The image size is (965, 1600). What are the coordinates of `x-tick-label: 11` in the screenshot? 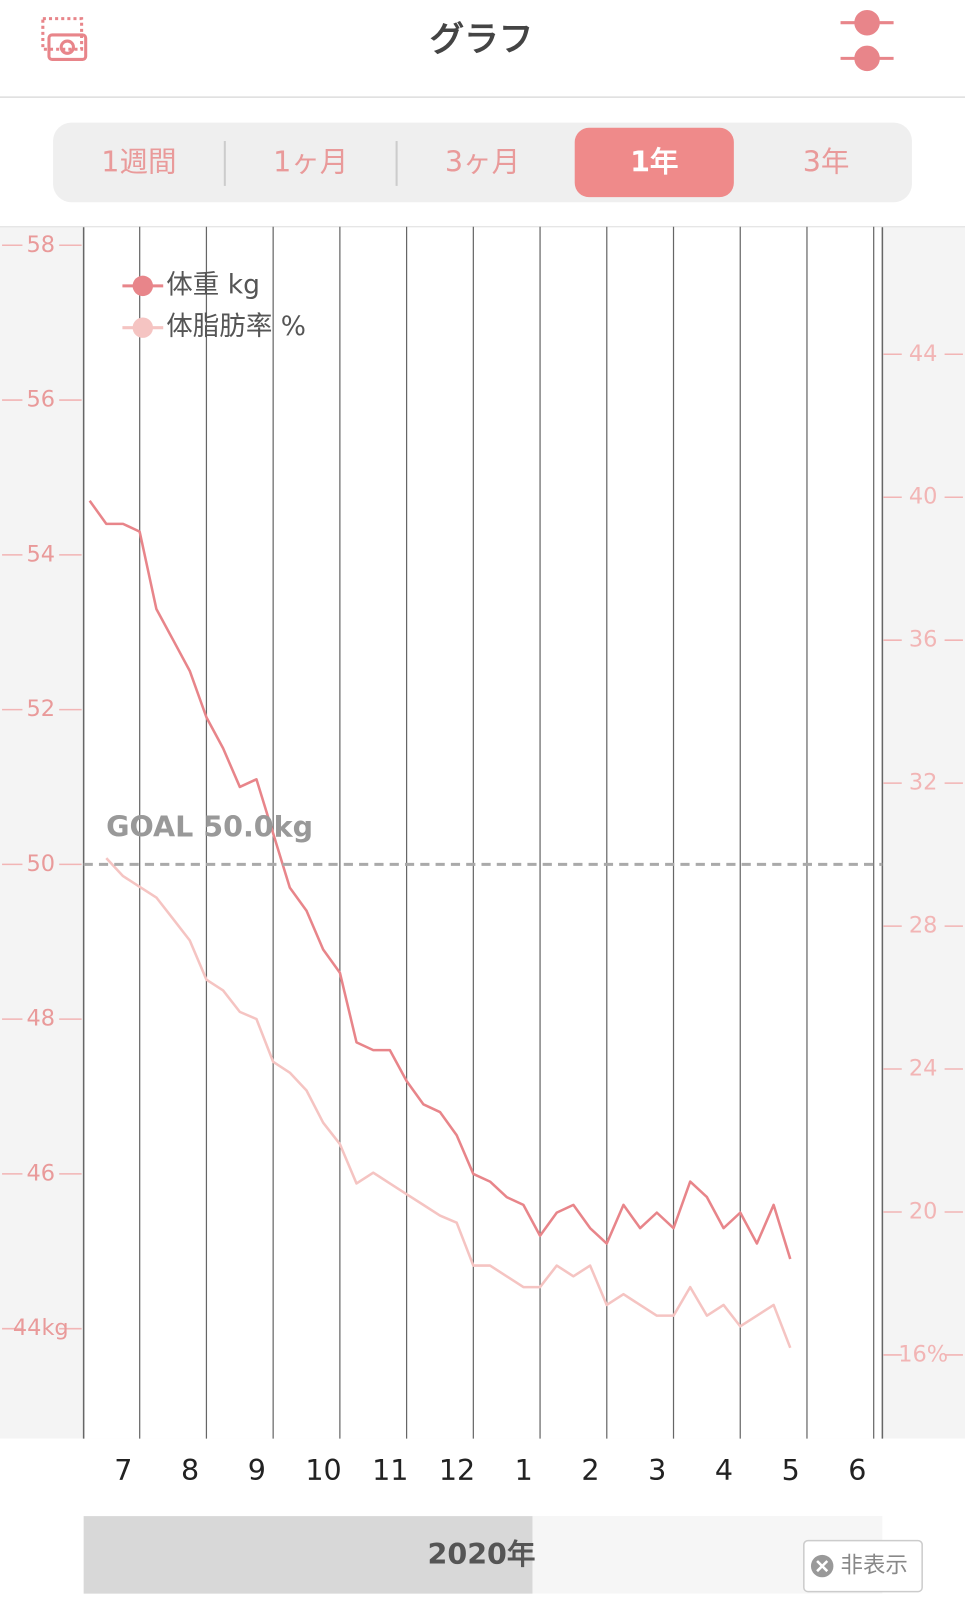 It's located at (390, 1470).